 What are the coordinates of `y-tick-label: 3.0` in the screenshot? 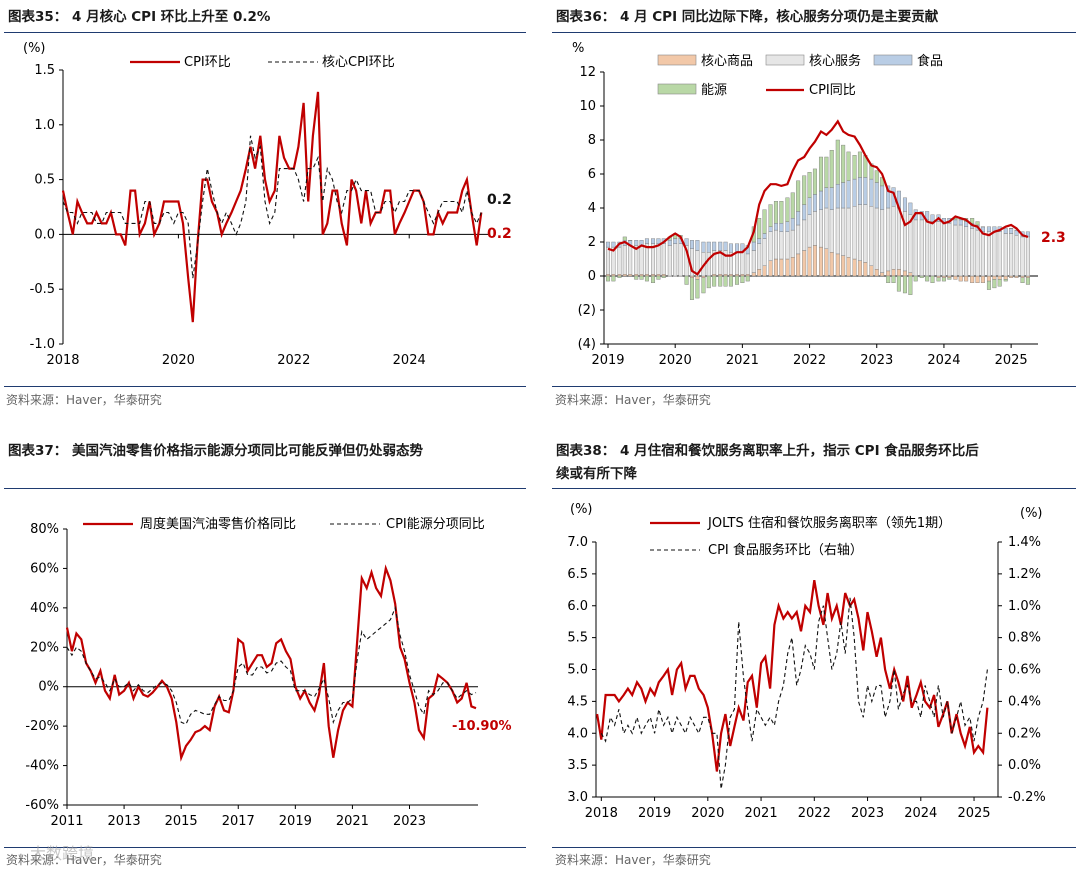 It's located at (577, 797).